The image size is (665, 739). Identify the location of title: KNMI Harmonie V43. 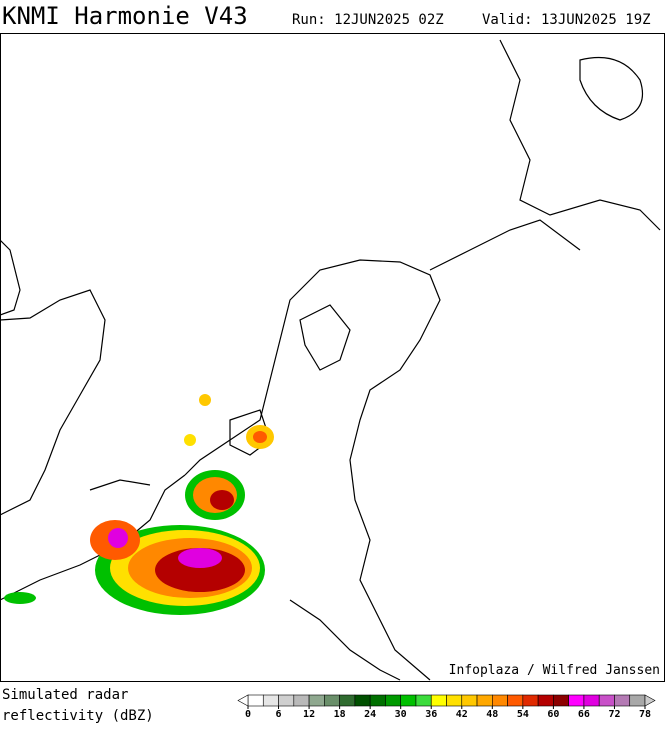
(125, 16).